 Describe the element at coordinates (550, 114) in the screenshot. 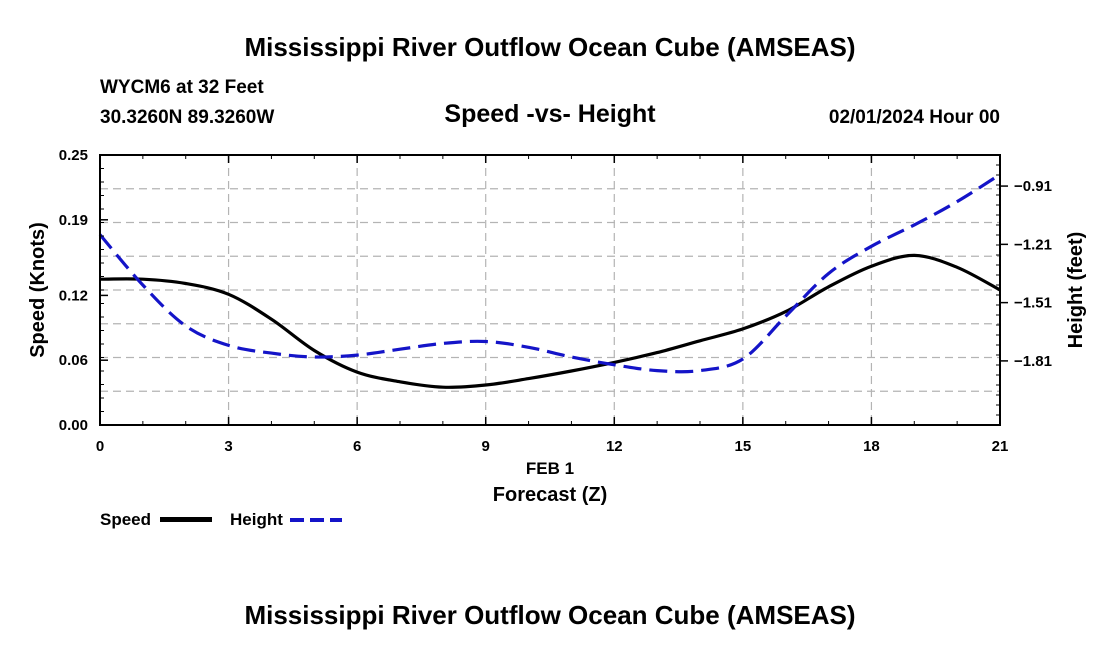

I see `chart-subtitle: Speed -vs- Height` at that location.